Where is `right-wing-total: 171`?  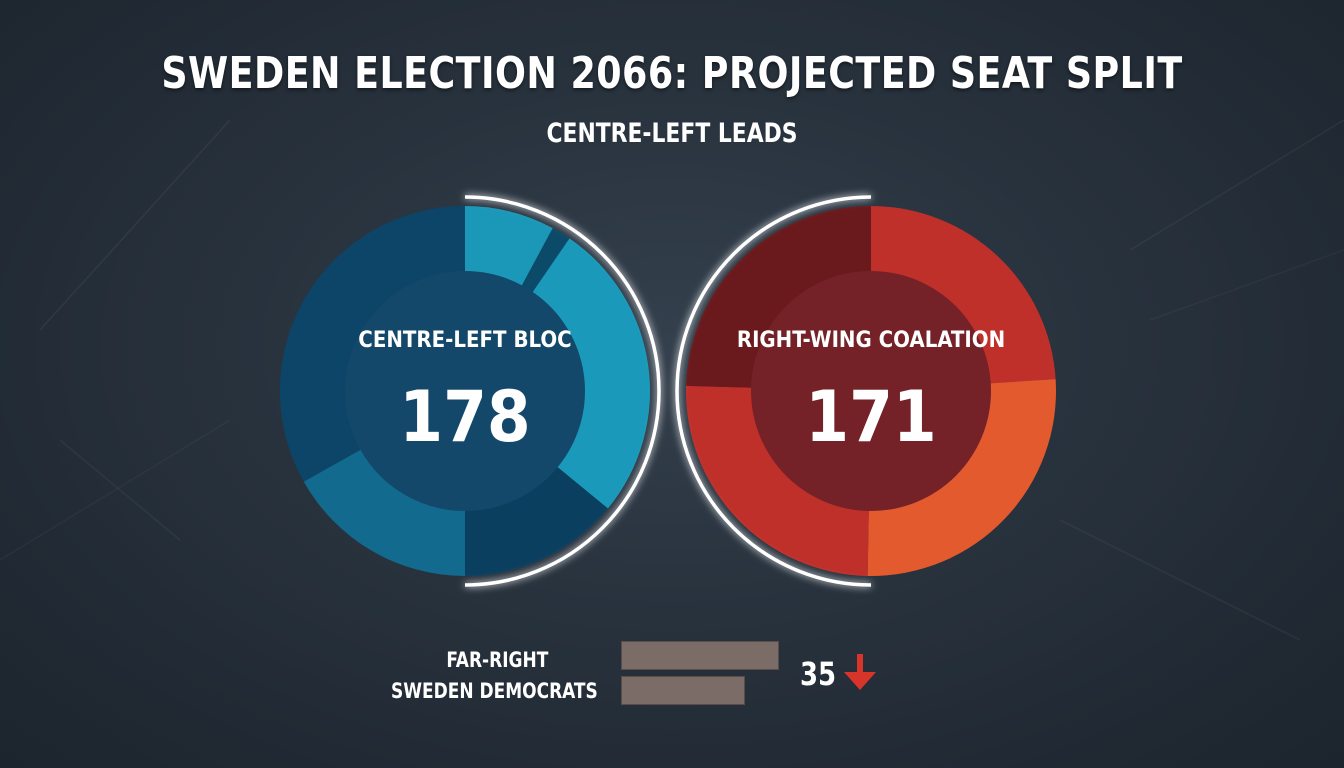 right-wing-total: 171 is located at coordinates (870, 417).